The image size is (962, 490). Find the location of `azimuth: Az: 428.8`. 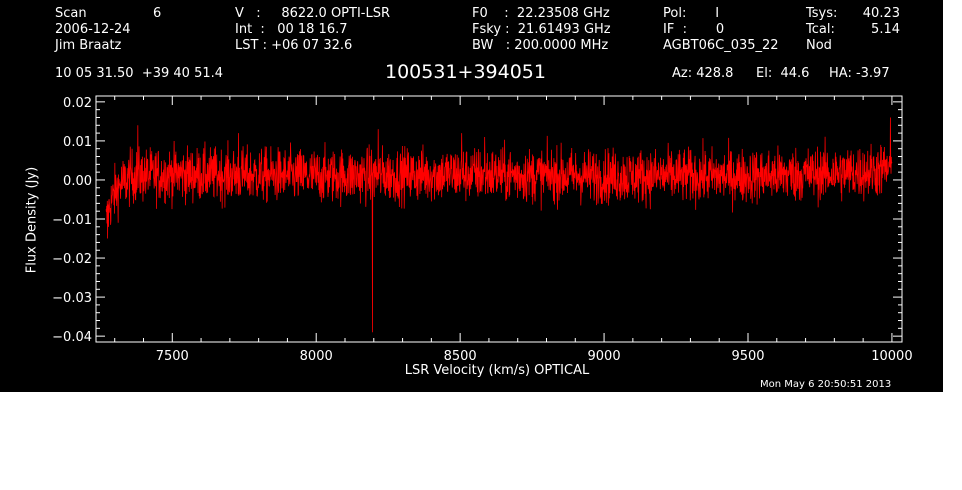

azimuth: Az: 428.8 is located at coordinates (703, 73).